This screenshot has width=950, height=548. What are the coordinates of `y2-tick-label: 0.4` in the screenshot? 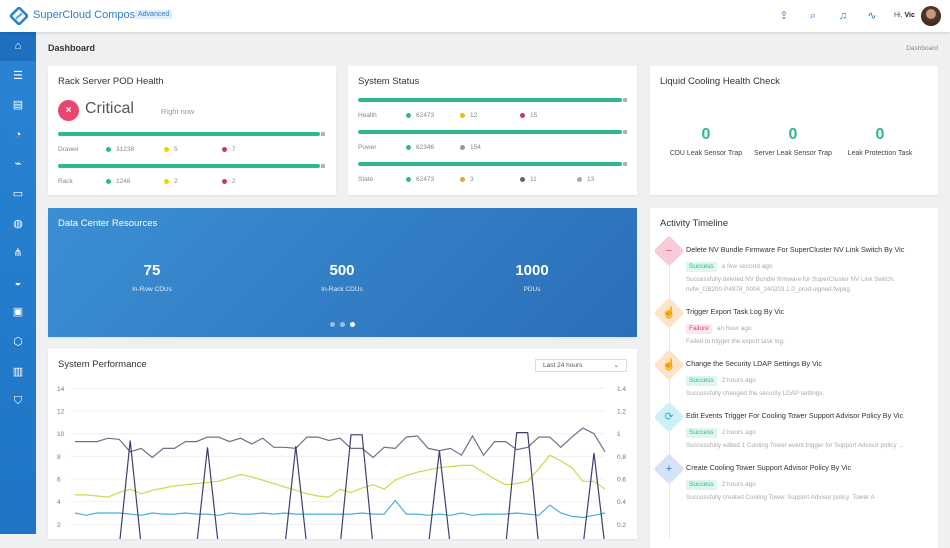 It's located at (621, 502).